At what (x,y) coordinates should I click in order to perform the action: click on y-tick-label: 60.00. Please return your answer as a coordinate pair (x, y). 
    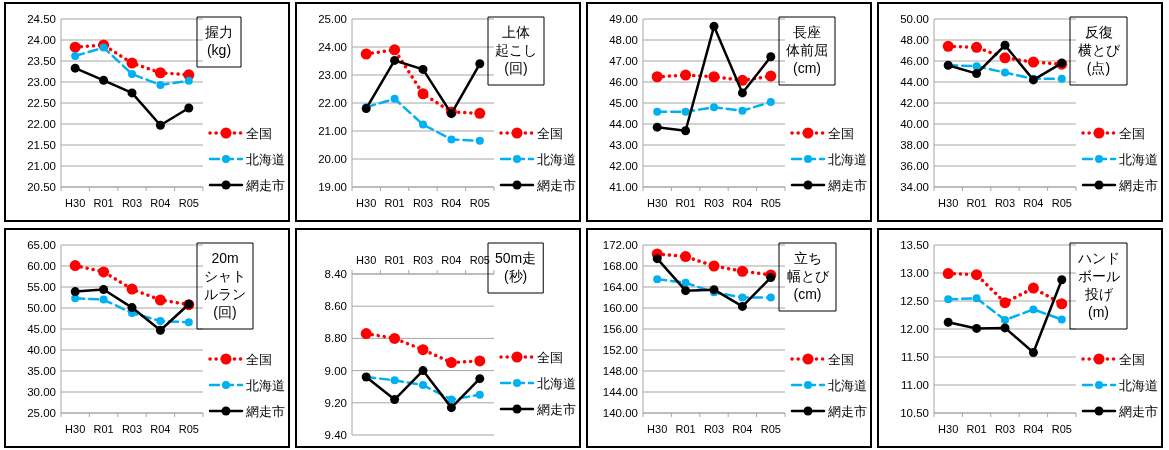
    Looking at the image, I should click on (41, 266).